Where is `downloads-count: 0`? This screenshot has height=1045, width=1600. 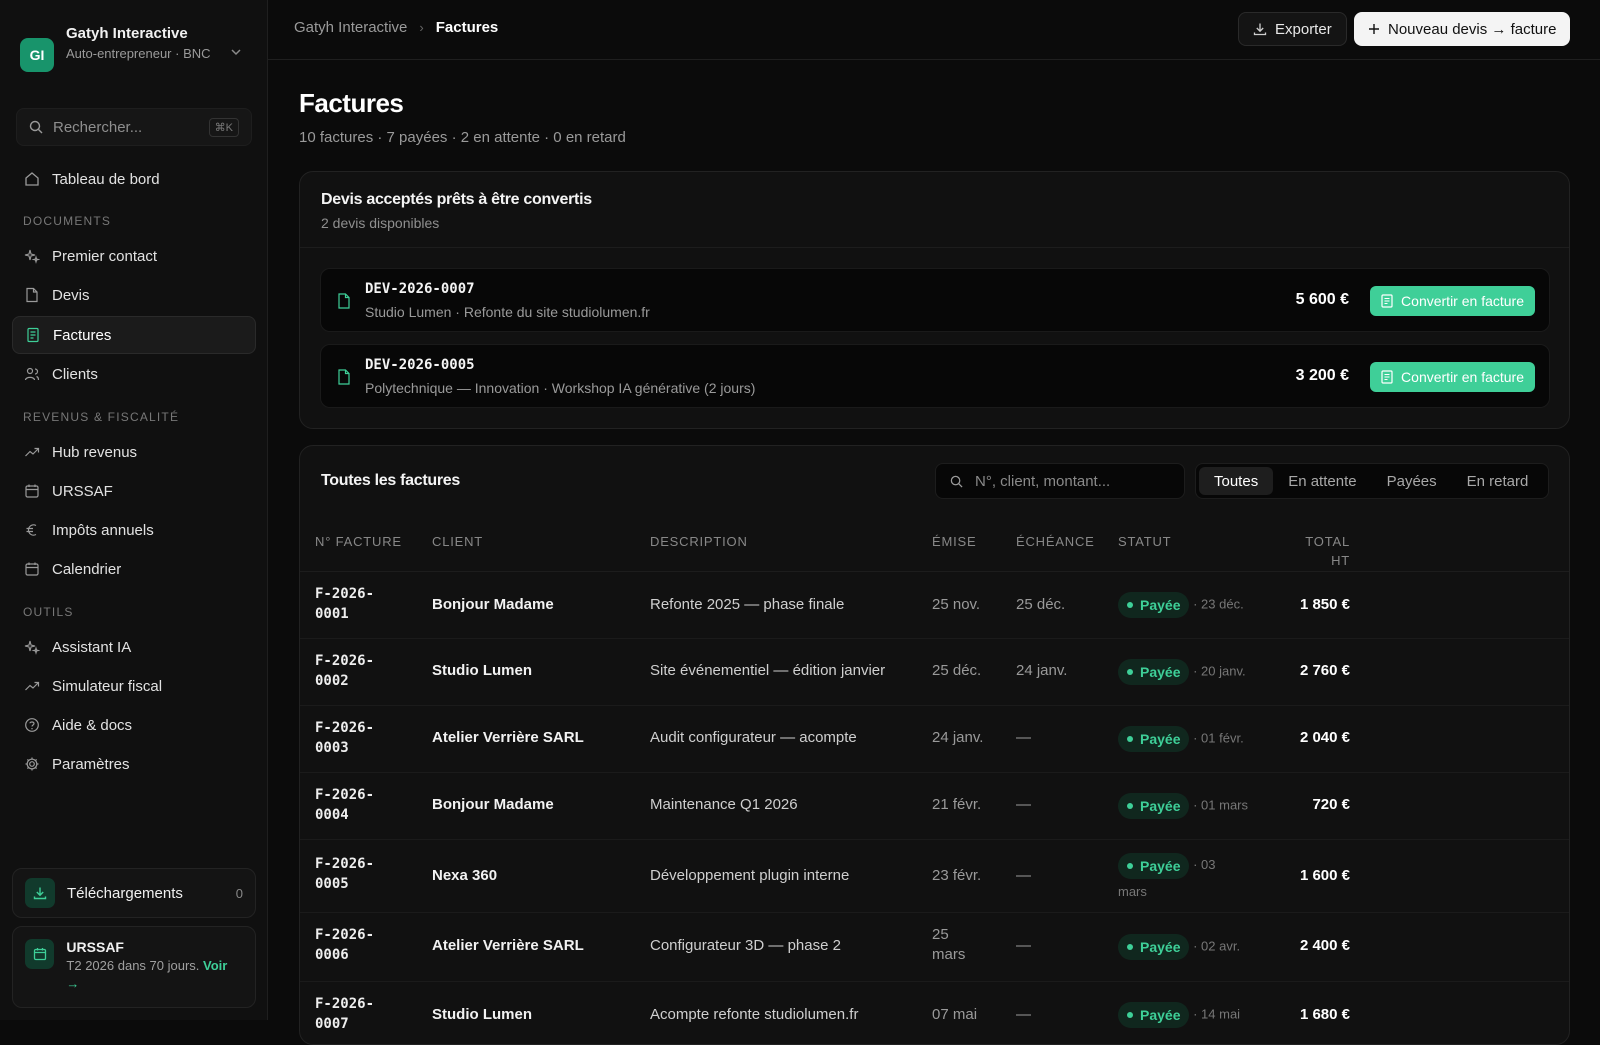
downloads-count: 0 is located at coordinates (239, 893).